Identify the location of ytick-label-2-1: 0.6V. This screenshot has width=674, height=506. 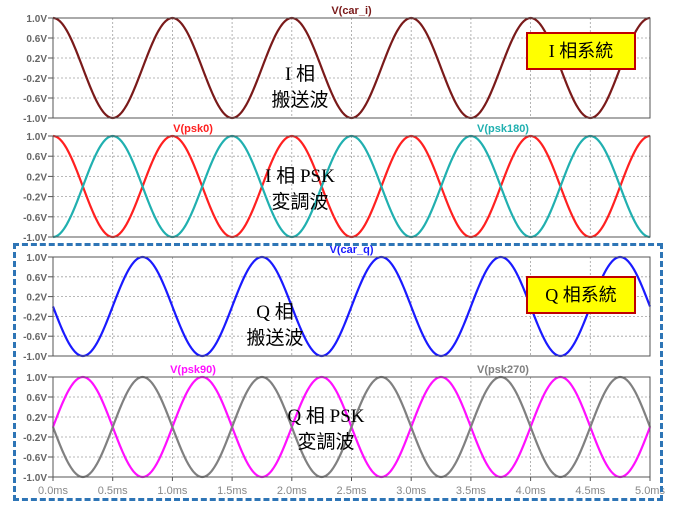
(36, 278).